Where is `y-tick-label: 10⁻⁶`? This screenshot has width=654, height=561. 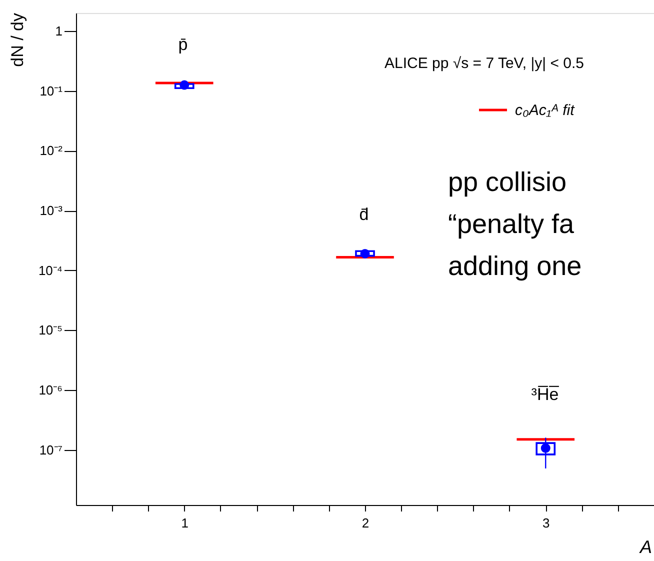 y-tick-label: 10⁻⁶ is located at coordinates (50, 390).